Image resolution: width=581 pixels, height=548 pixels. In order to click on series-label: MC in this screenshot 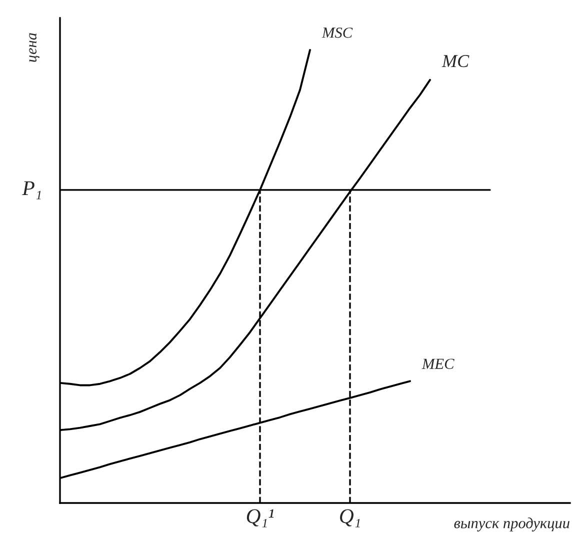, I will do `click(456, 61)`.